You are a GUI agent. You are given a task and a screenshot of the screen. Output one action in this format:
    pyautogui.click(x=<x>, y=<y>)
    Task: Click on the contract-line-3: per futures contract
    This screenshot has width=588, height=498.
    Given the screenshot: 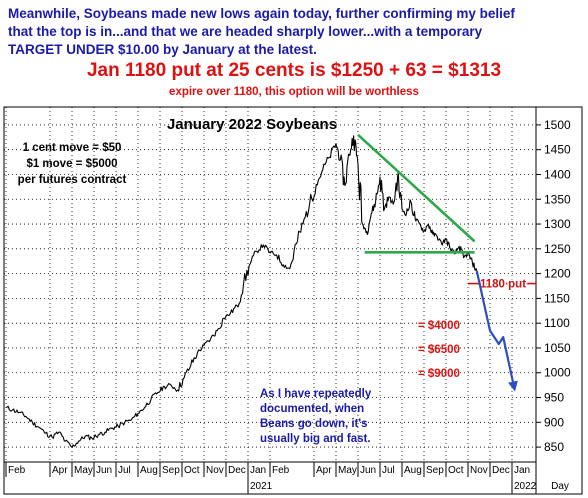 What is the action you would take?
    pyautogui.click(x=72, y=180)
    